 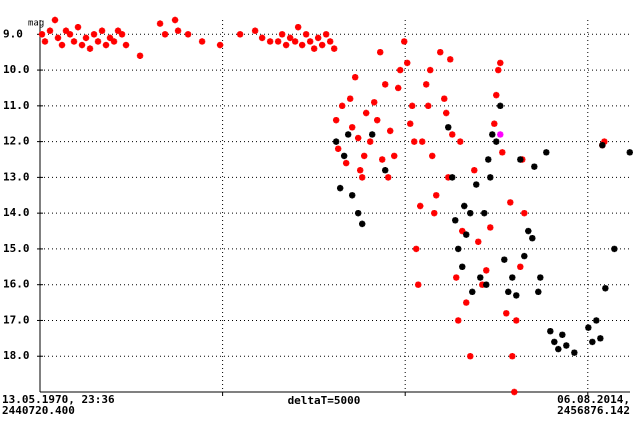 I want to click on y-axis-label: mag, so click(x=36, y=24).